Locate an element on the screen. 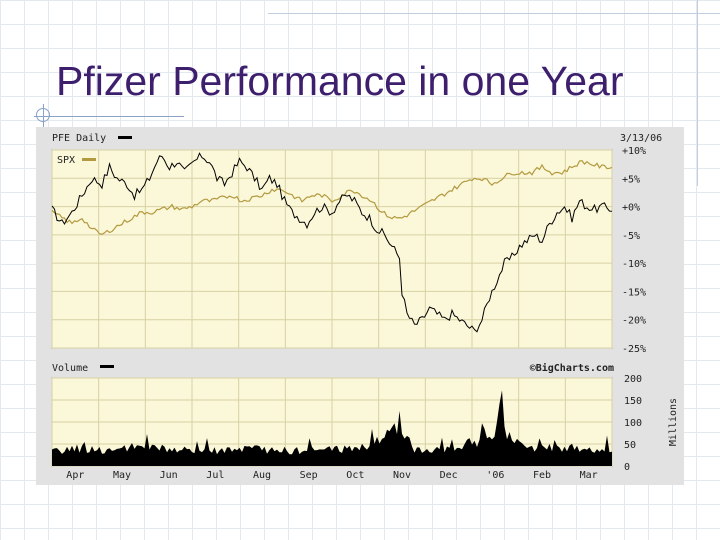 The image size is (720, 540). price-y-tick-label: -5% is located at coordinates (631, 236).